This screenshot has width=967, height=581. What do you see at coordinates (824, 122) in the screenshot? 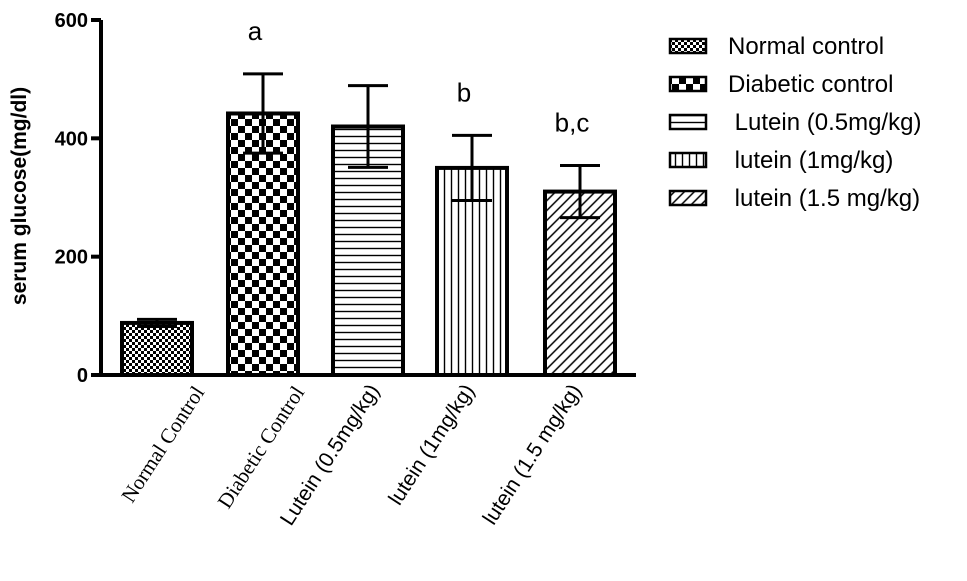
I see `legend-label: Lutein (0.5mg/kg)` at bounding box center [824, 122].